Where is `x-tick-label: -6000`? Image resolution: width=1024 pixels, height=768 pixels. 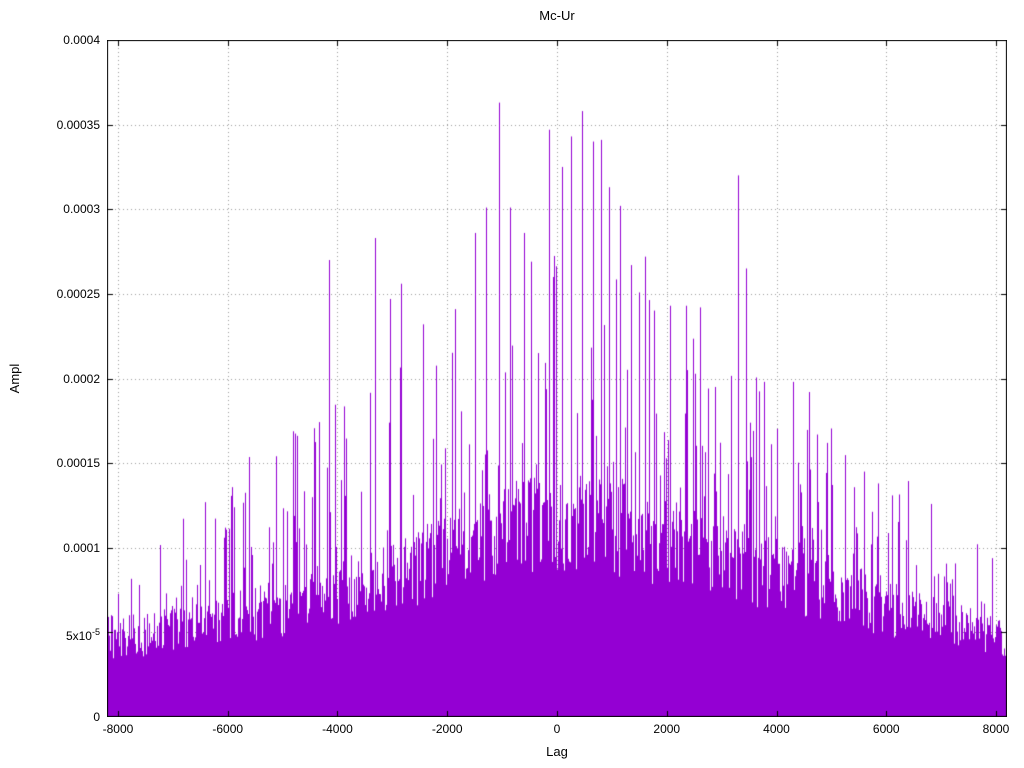
x-tick-label: -6000 is located at coordinates (228, 729).